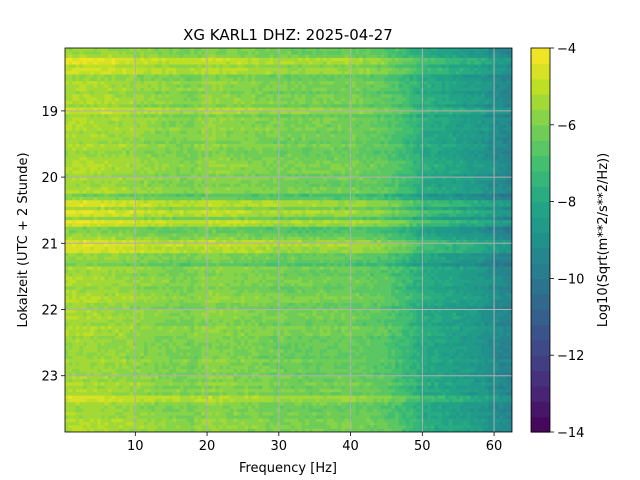 This screenshot has width=640, height=480. What do you see at coordinates (567, 241) in the screenshot?
I see `colorbar-ticks: −4 −6 −8 −10 −12 −14` at bounding box center [567, 241].